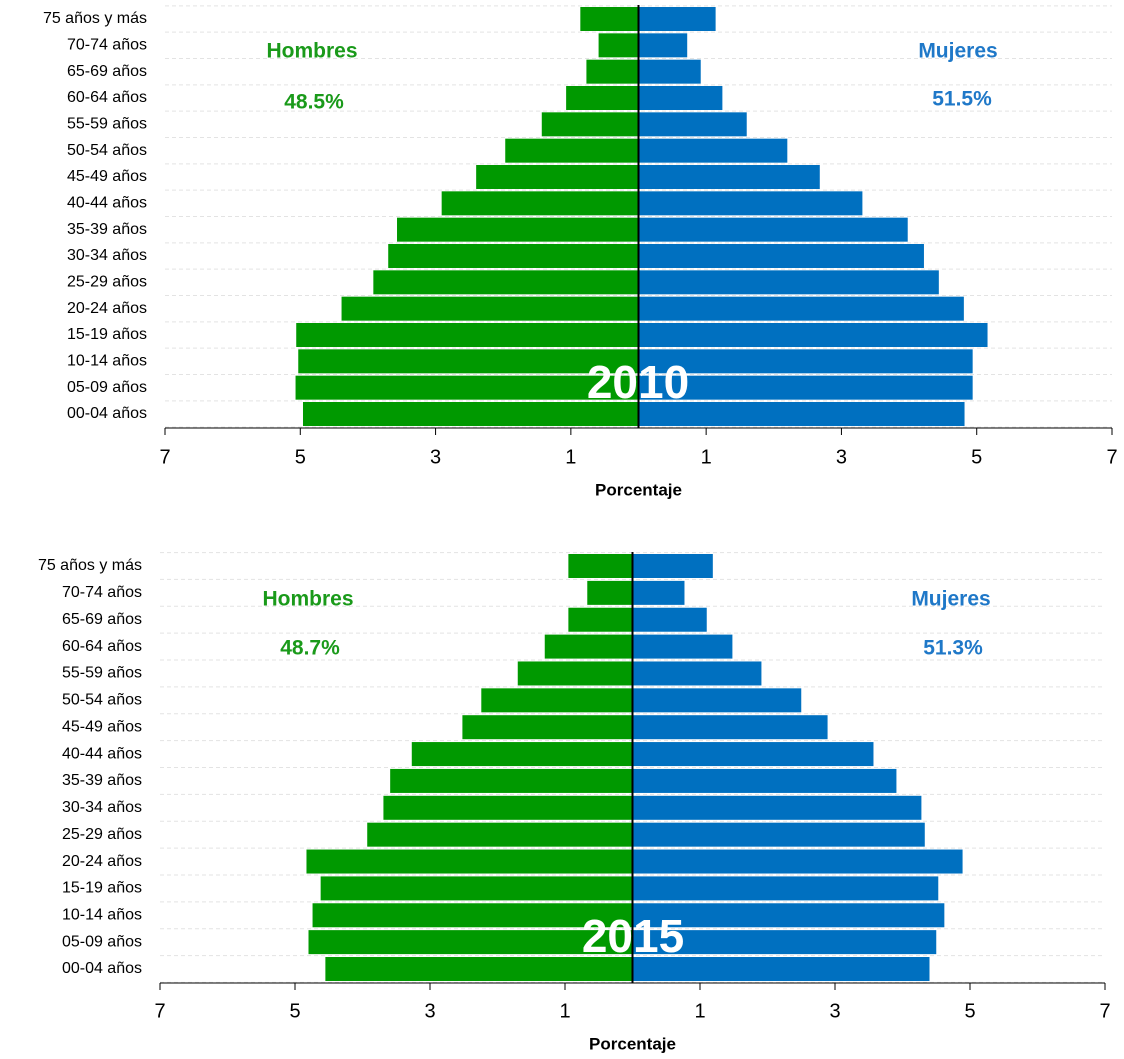 The image size is (1124, 1059). Describe the element at coordinates (314, 102) in the screenshot. I see `share-label: 48.5%` at that location.